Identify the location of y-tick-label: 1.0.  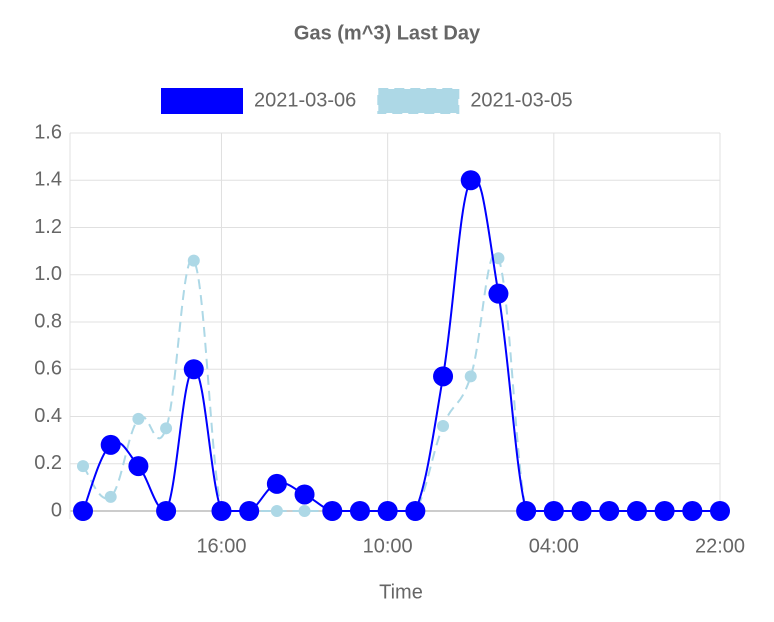
(48, 274).